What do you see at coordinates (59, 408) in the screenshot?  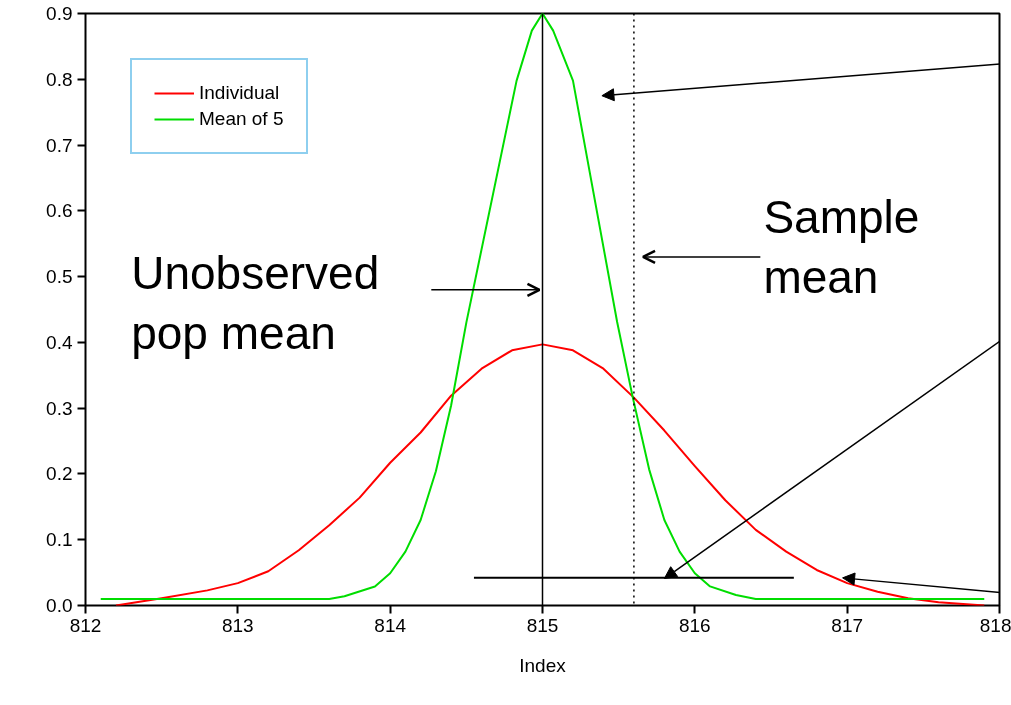 I see `y-tick-label: 0.3` at bounding box center [59, 408].